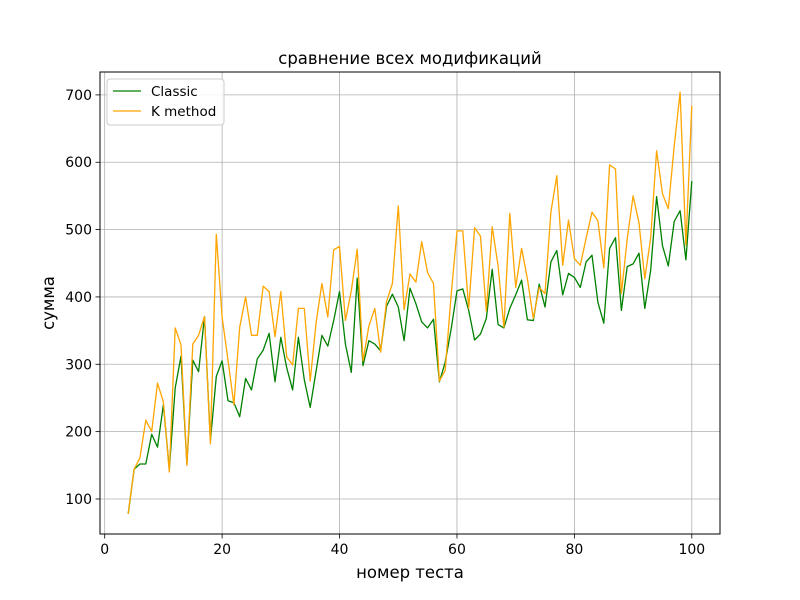 The width and height of the screenshot is (800, 600). I want to click on legend-label-classic: Classic, so click(174, 92).